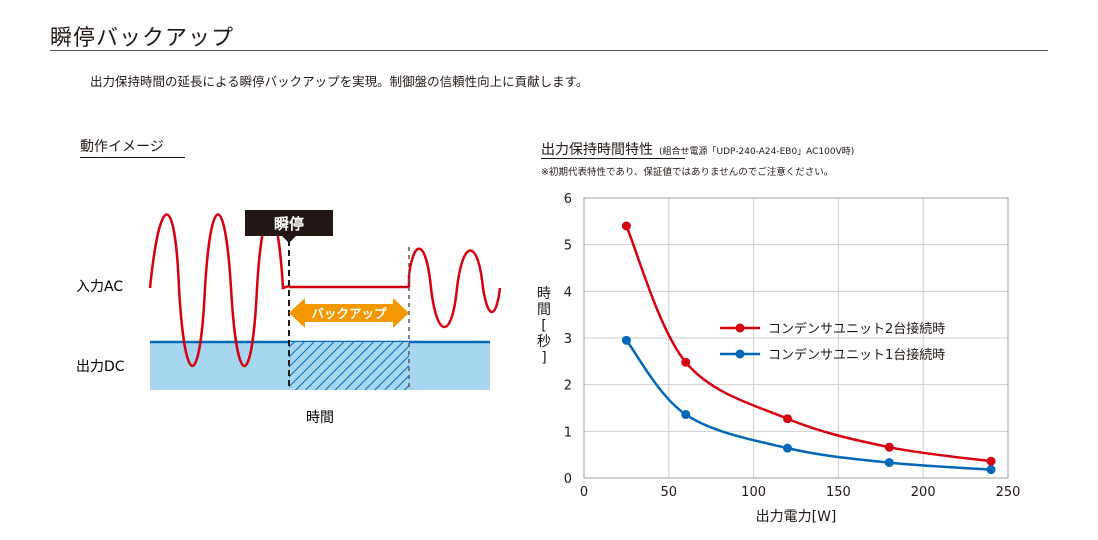 The image size is (1098, 540). What do you see at coordinates (597, 150) in the screenshot?
I see `chart-heading-title: 出力保持時間特性` at bounding box center [597, 150].